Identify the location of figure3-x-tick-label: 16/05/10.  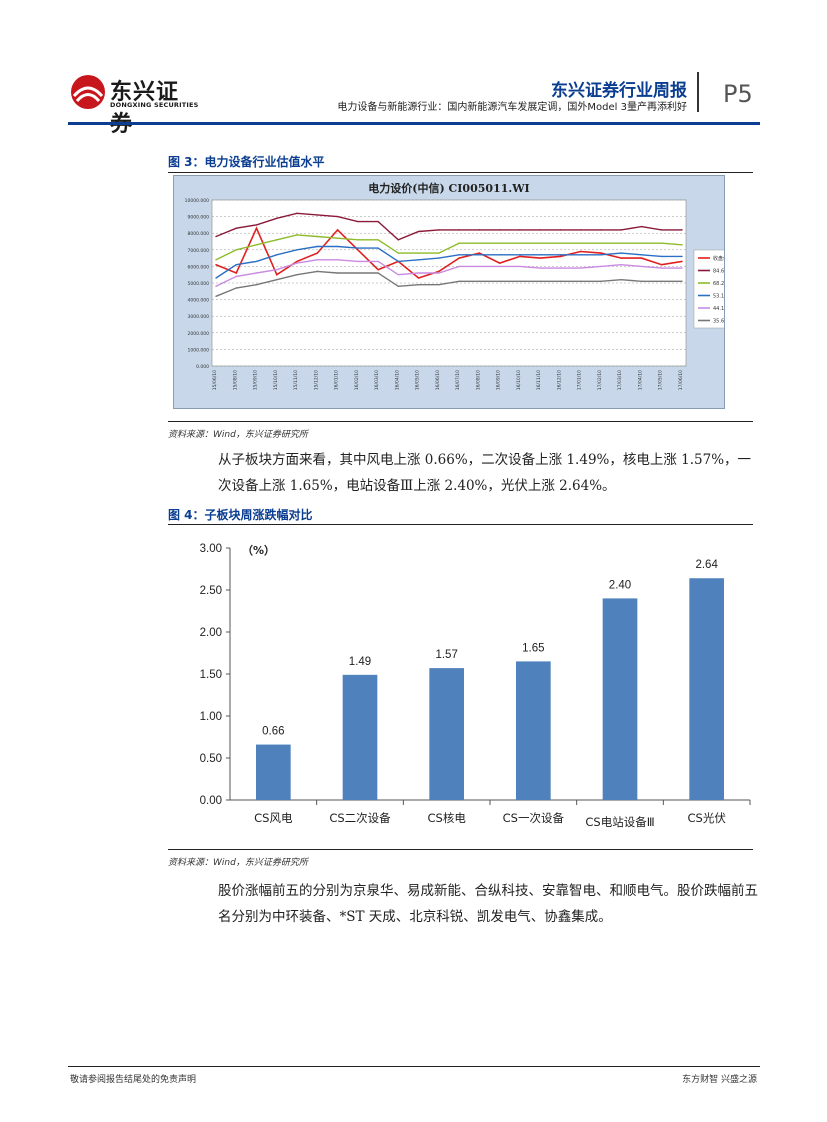
(418, 380).